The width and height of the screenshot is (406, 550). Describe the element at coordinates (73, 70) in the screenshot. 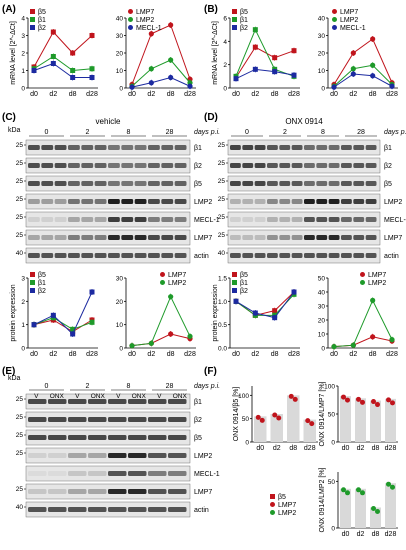

I see `data-point-β1` at that location.